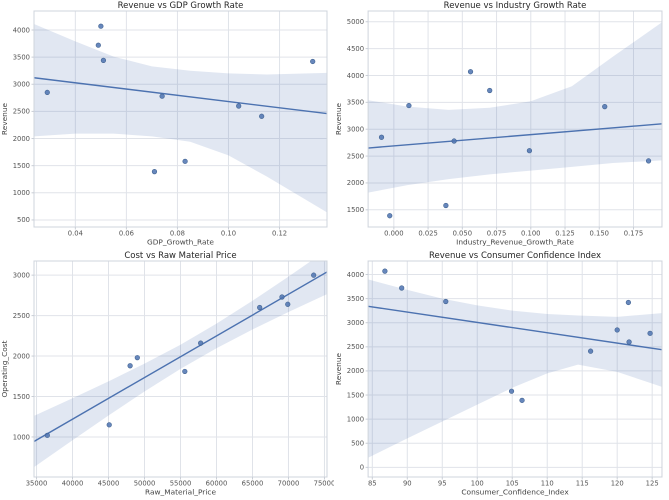  Describe the element at coordinates (407, 484) in the screenshot. I see `x-tick-label: 90` at that location.